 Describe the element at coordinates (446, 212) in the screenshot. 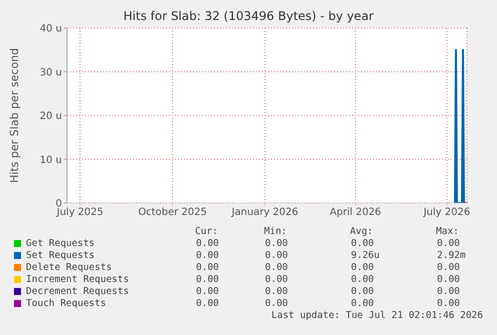

I see `x-tick-label: July 2026` at that location.